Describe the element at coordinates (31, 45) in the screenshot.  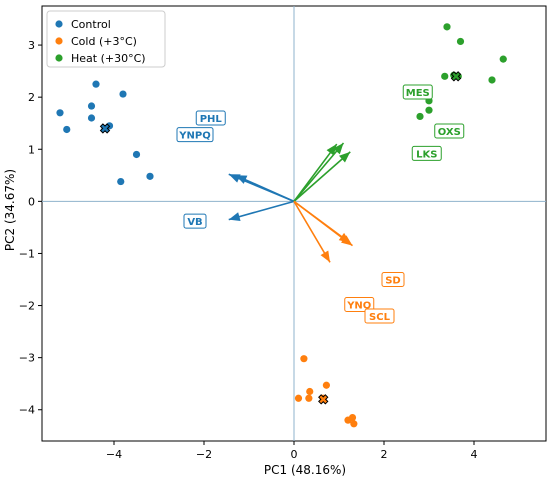
I see `y-tick-label: 3` at that location.